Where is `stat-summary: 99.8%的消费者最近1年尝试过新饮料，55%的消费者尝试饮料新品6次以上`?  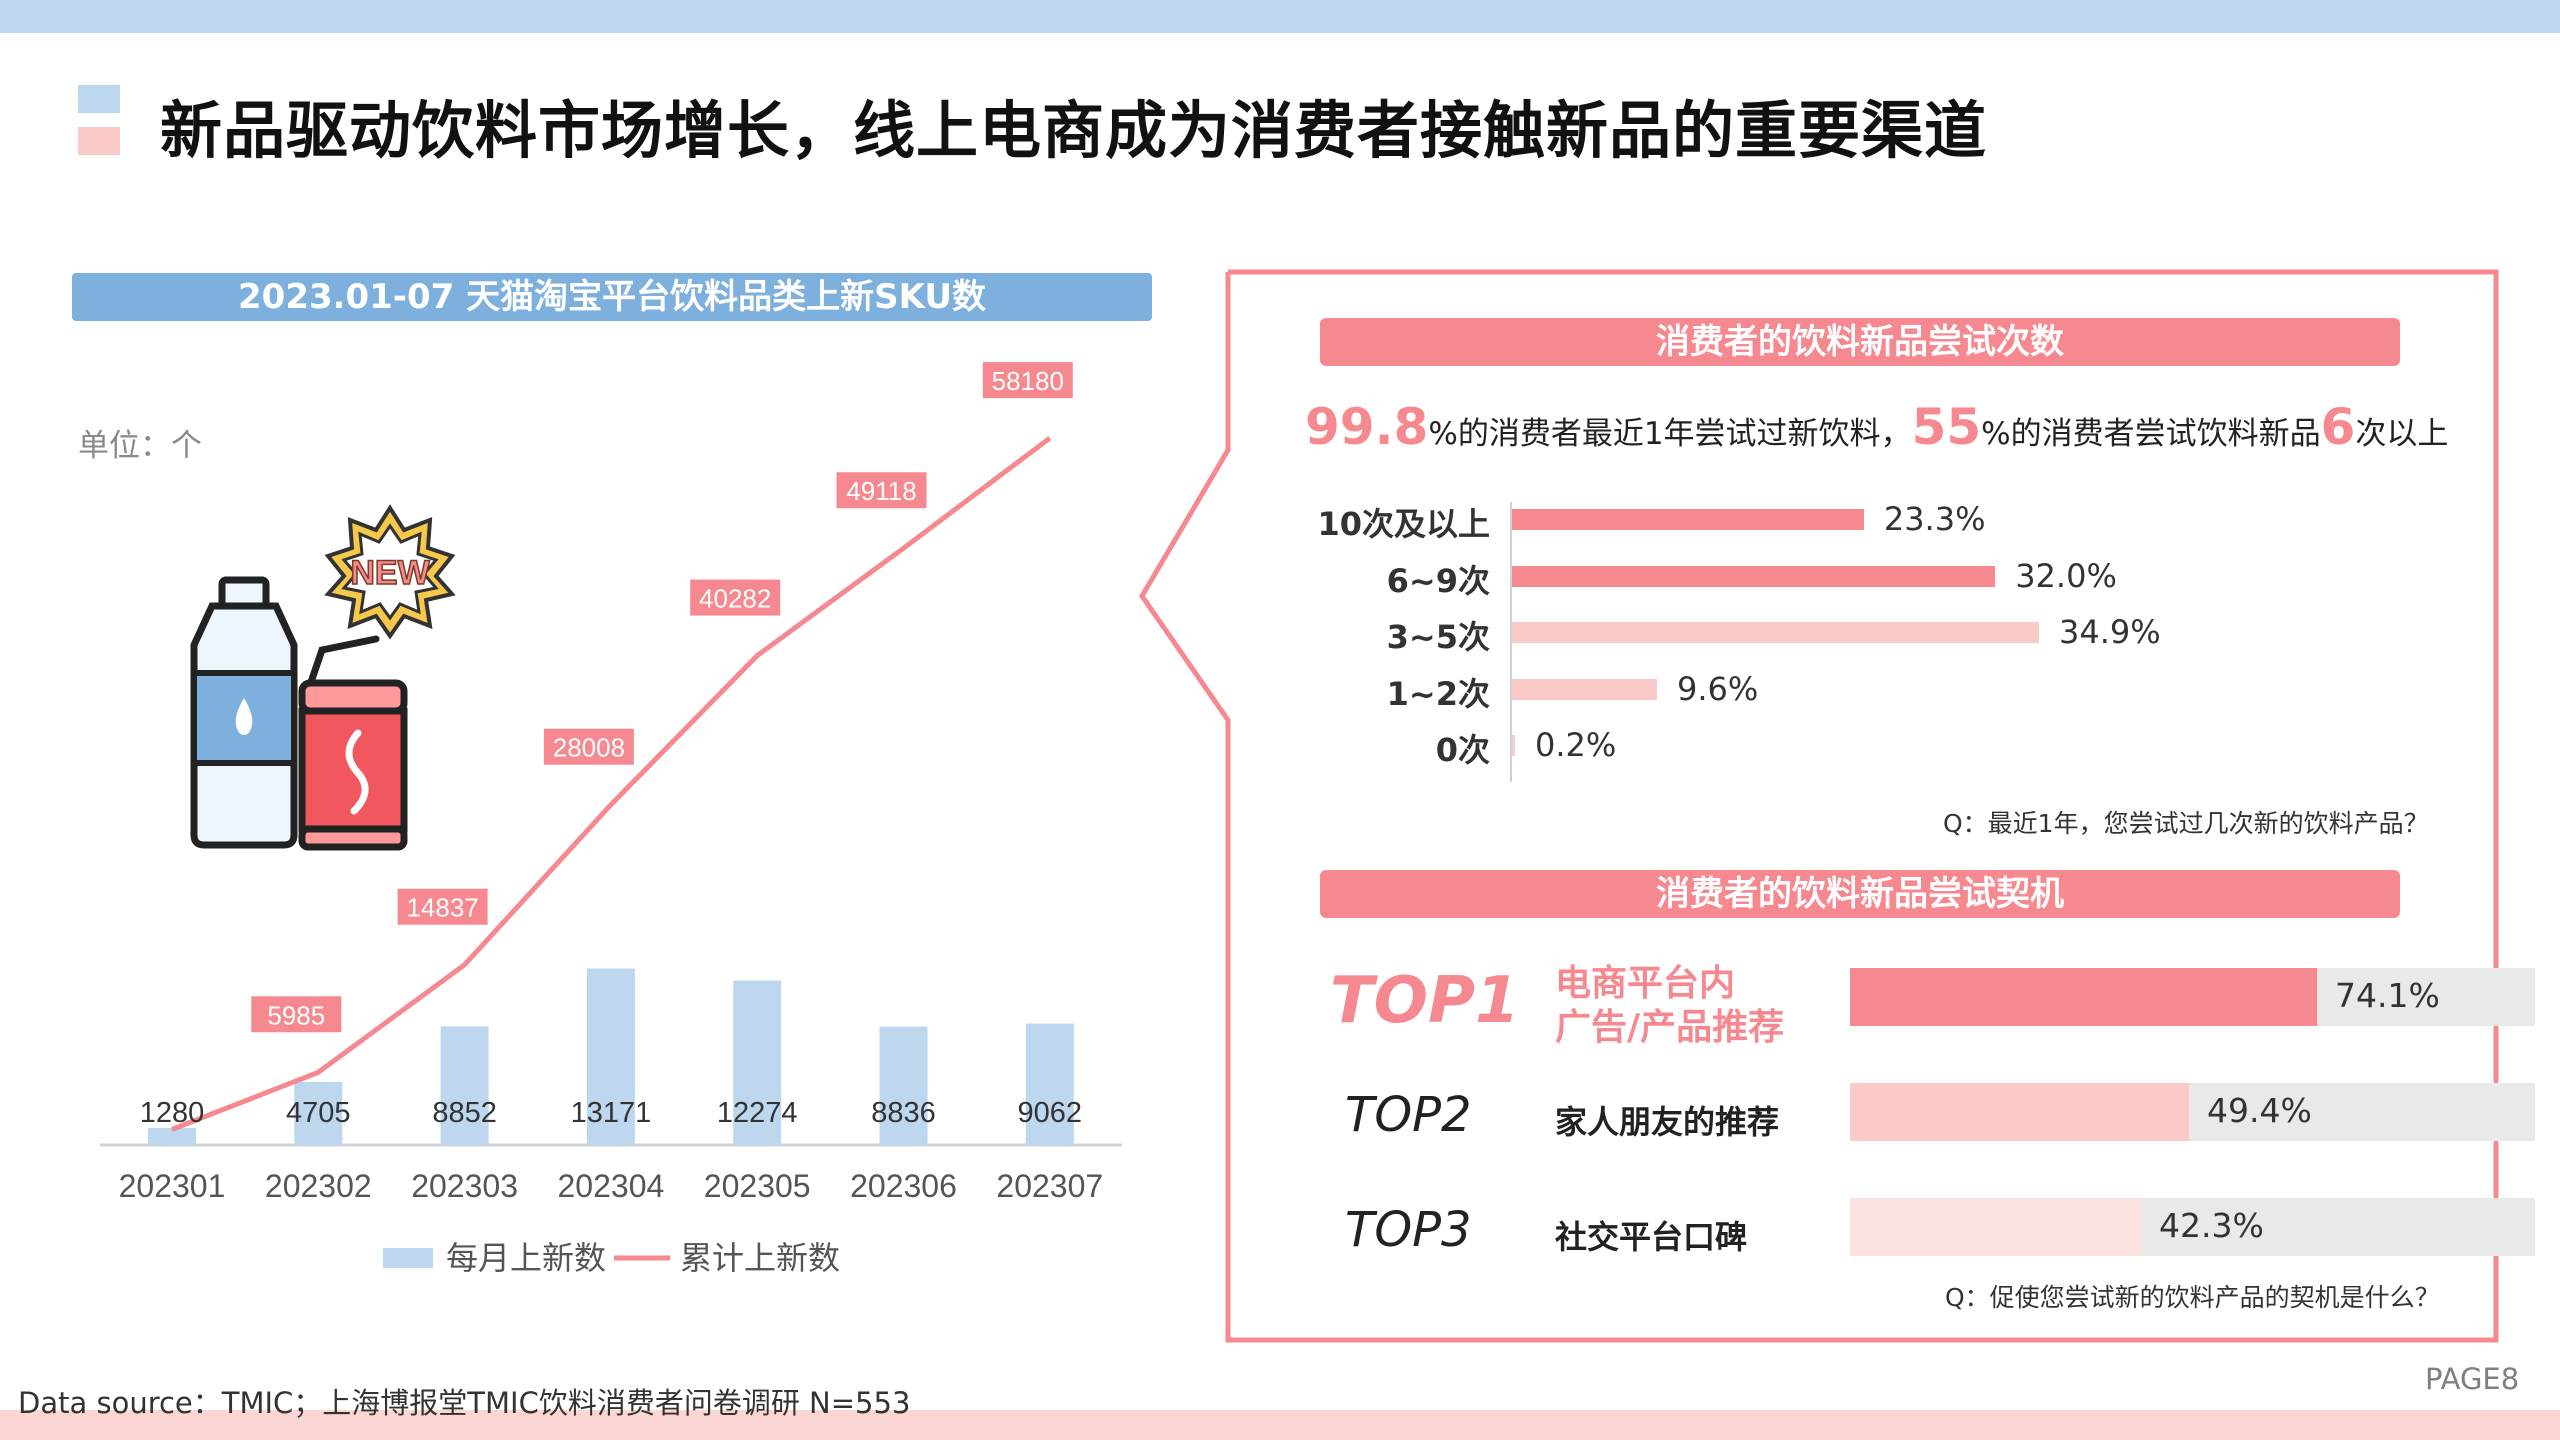
stat-summary: 99.8%的消费者最近1年尝试过新饮料，55%的消费者尝试饮料新品6次以上 is located at coordinates (1876, 427).